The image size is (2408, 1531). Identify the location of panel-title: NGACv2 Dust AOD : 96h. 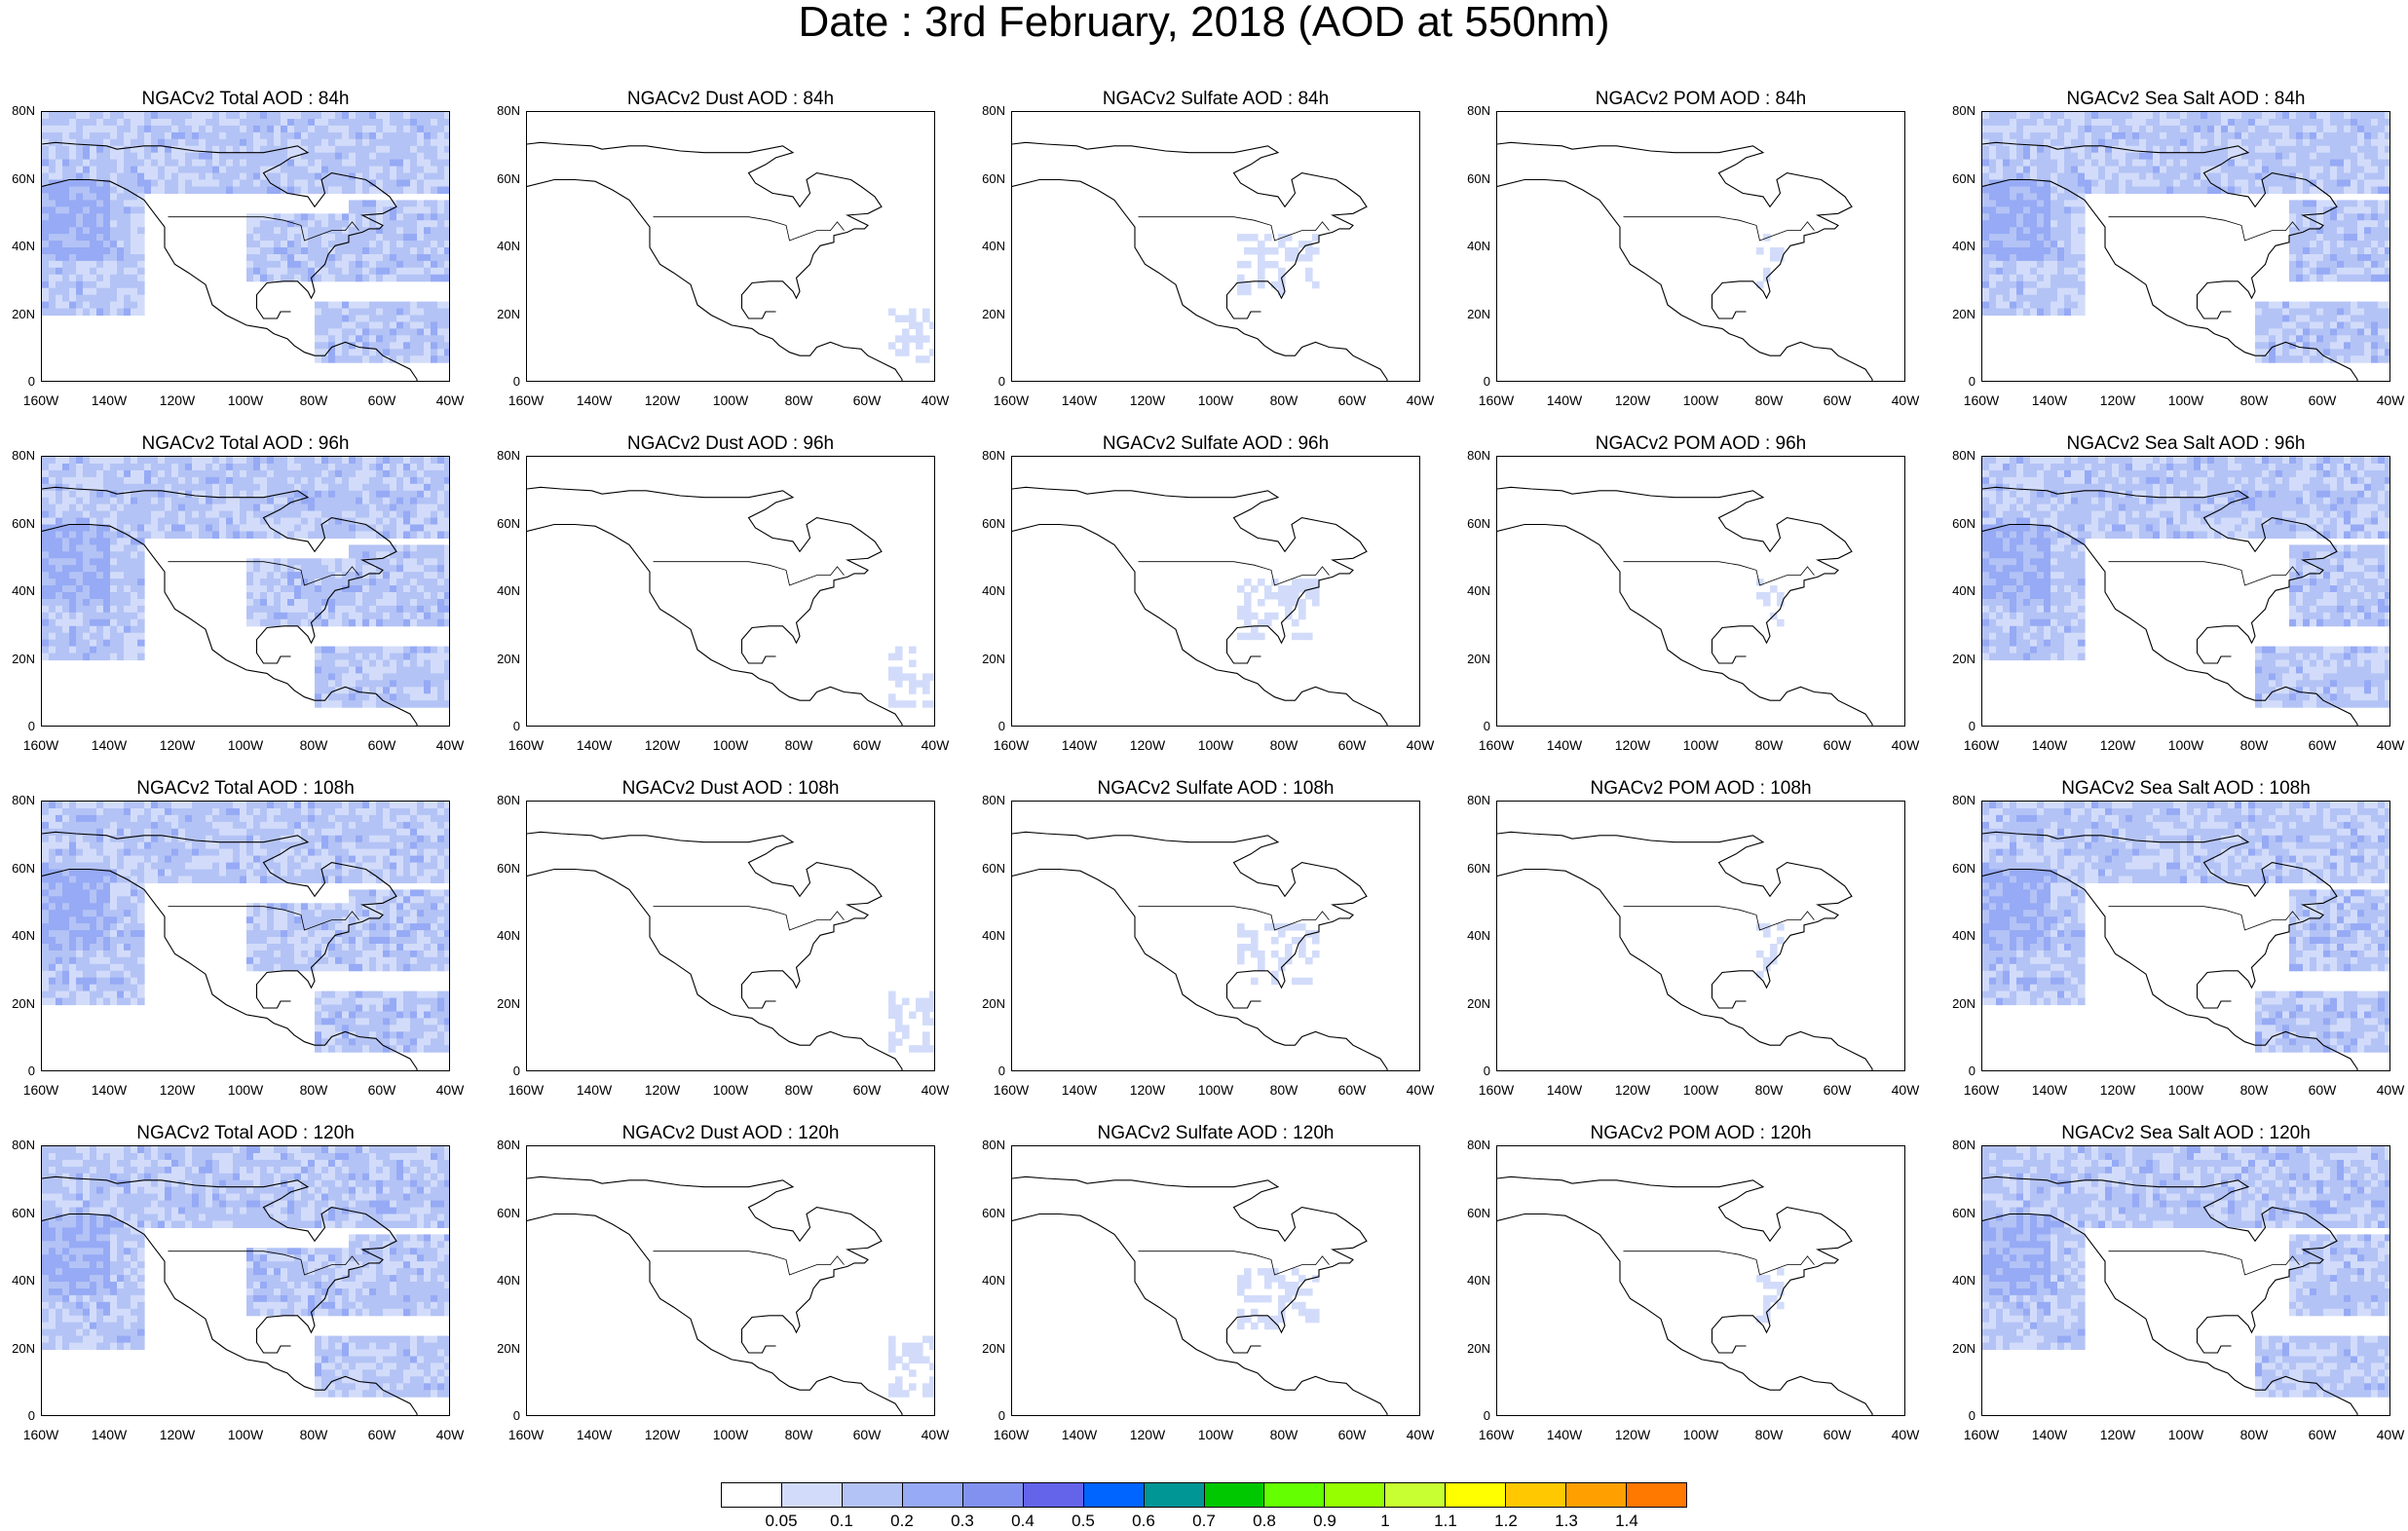
(730, 443).